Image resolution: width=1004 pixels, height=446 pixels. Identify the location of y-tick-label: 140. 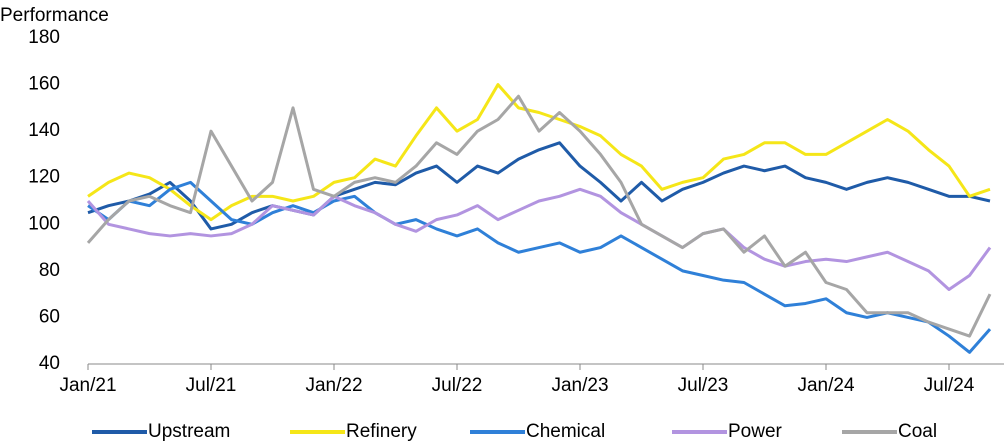
(44, 130).